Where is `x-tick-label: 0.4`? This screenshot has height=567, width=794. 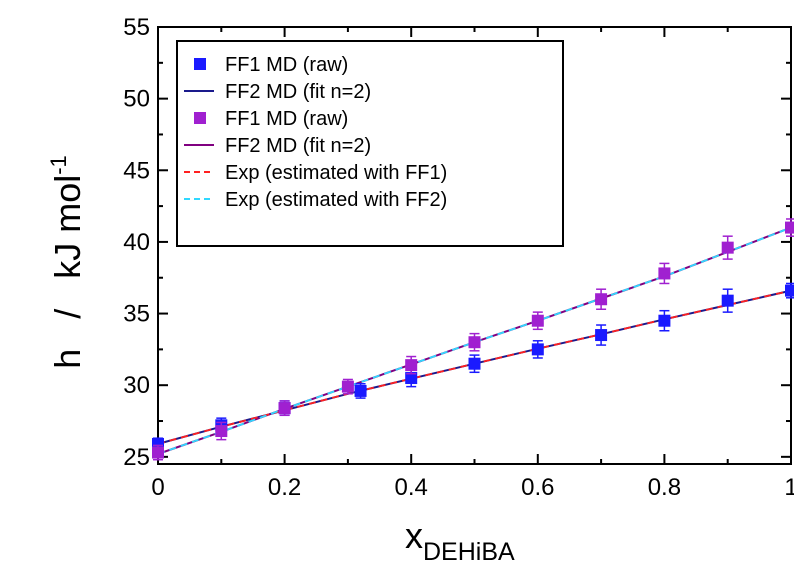
x-tick-label: 0.4 is located at coordinates (411, 487).